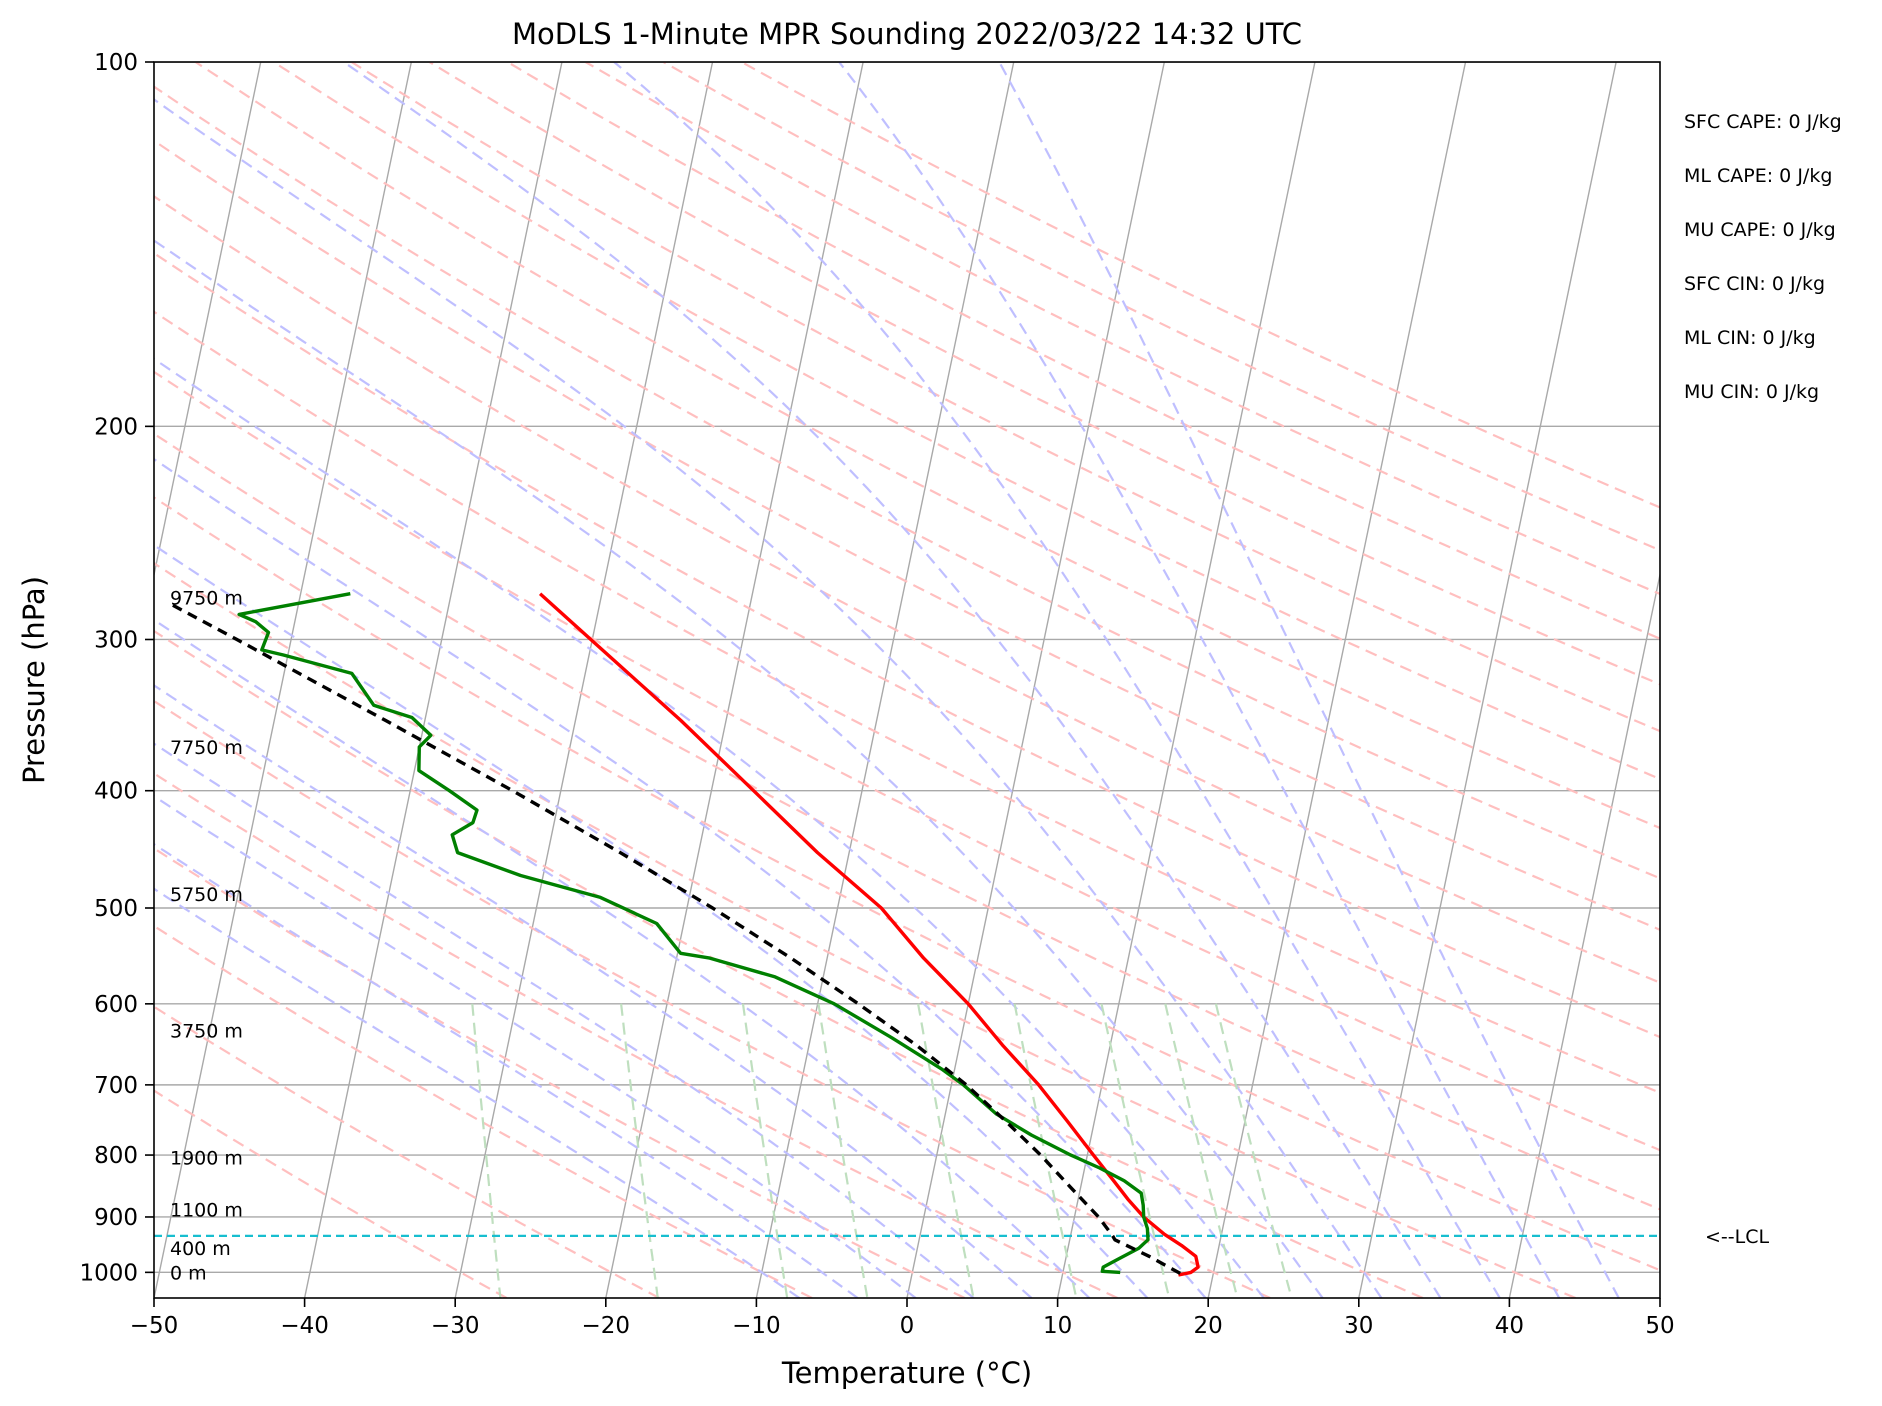 The height and width of the screenshot is (1406, 1882). I want to click on x-tick-label: −10, so click(756, 1326).